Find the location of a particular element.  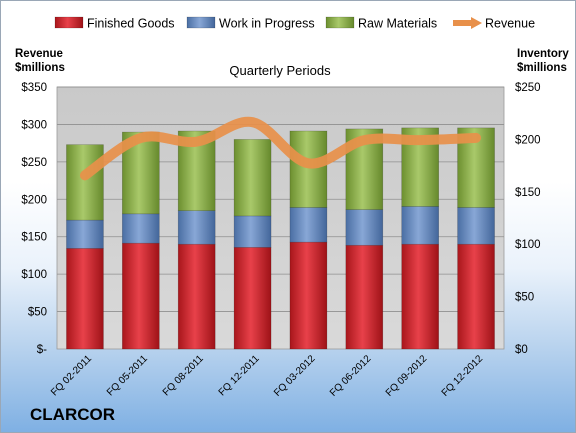

x-tick-label: FQ 06-2012 is located at coordinates (351, 376).